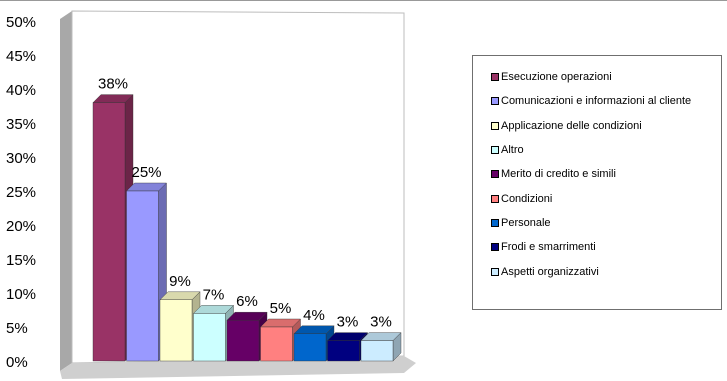  What do you see at coordinates (21, 124) in the screenshot?
I see `y-tick-label: 35%` at bounding box center [21, 124].